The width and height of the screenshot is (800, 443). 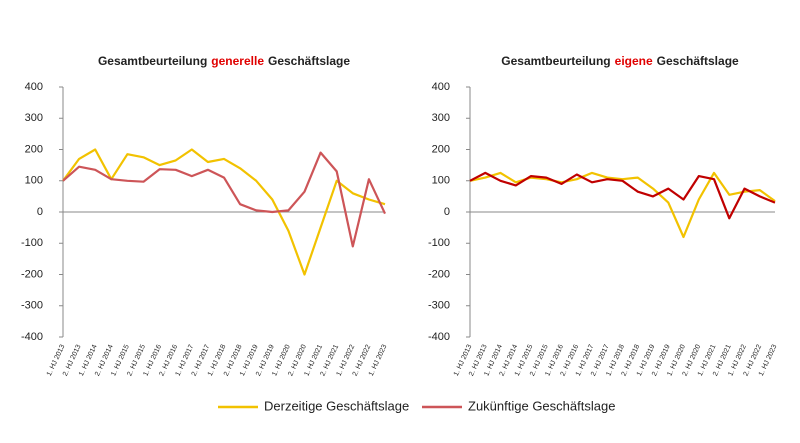 I want to click on chart-title: Gesamtbeurteilung generelle Geschäftslage, so click(x=224, y=61).